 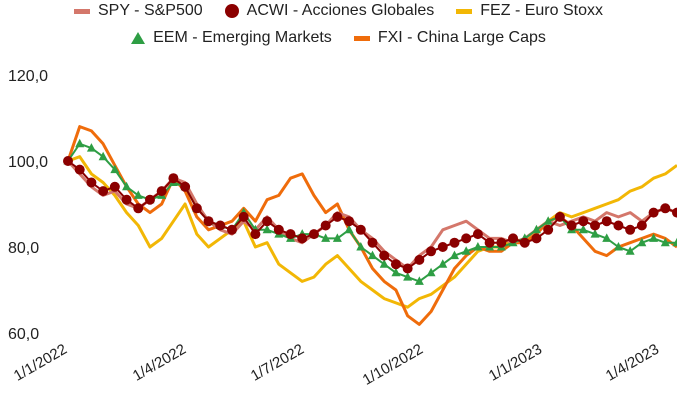 What do you see at coordinates (277, 363) in the screenshot?
I see `x-tick-label: 1/7/2022` at bounding box center [277, 363].